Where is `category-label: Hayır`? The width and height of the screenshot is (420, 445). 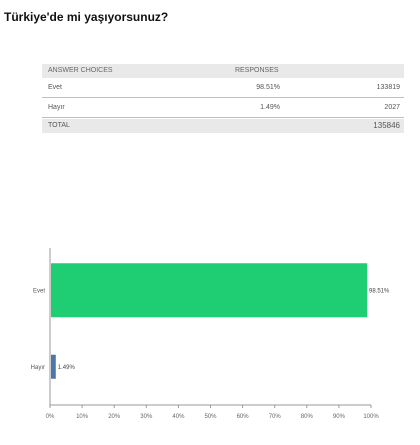 category-label: Hayır is located at coordinates (38, 368).